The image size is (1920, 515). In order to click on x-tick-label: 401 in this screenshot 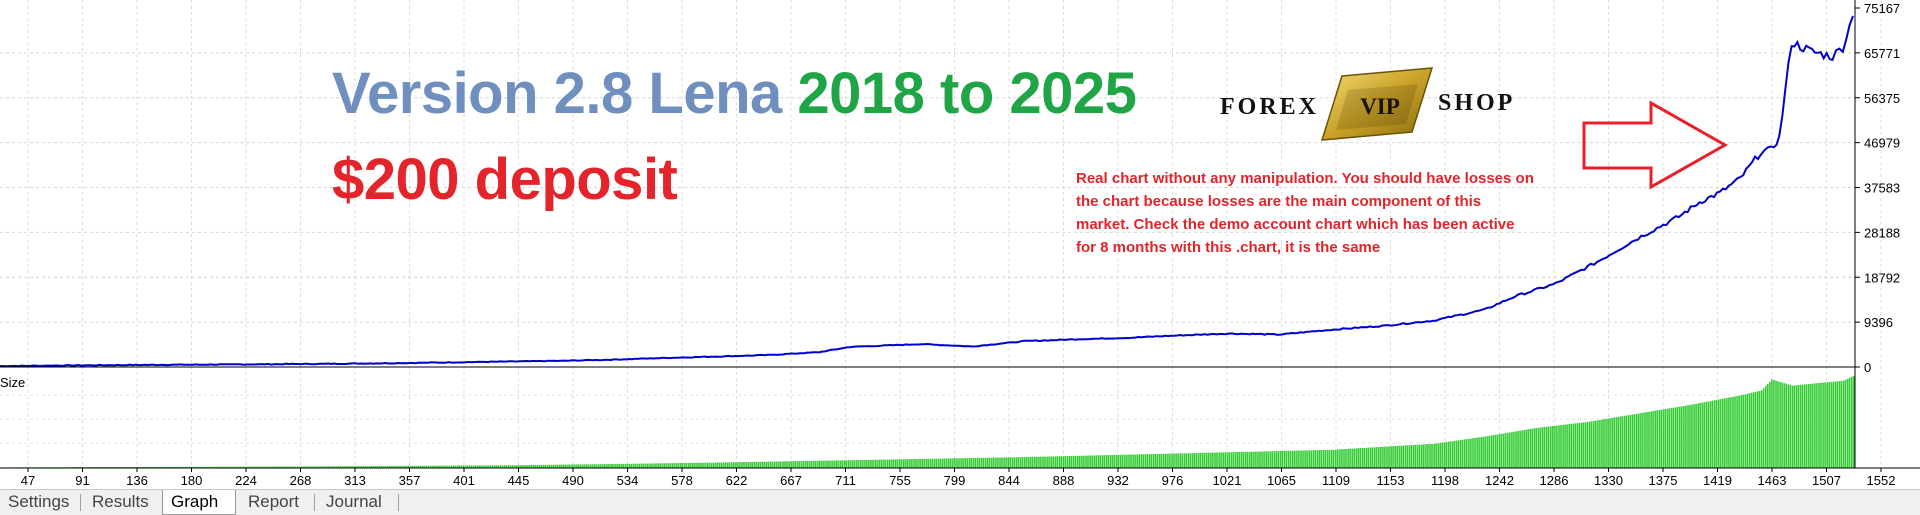, I will do `click(464, 480)`.